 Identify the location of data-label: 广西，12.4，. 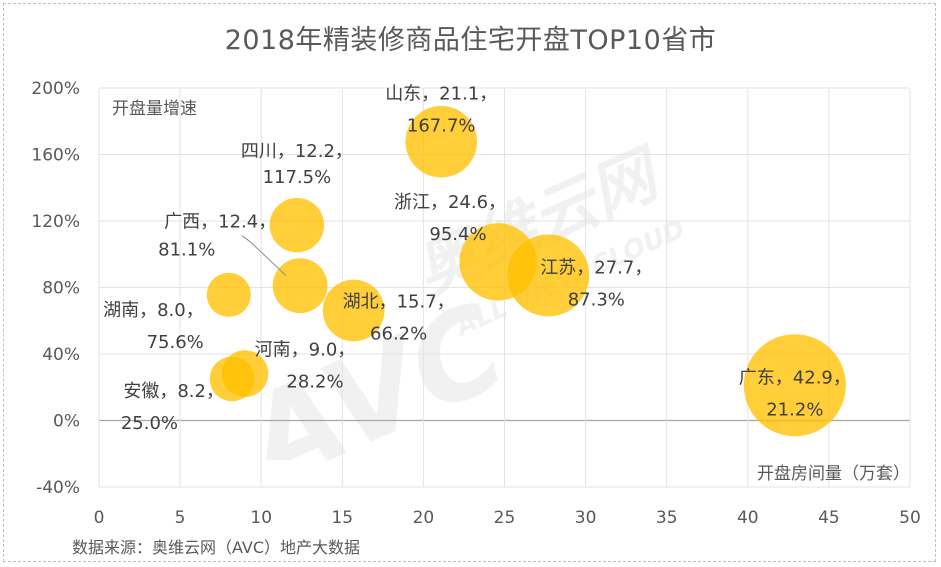
(220, 222).